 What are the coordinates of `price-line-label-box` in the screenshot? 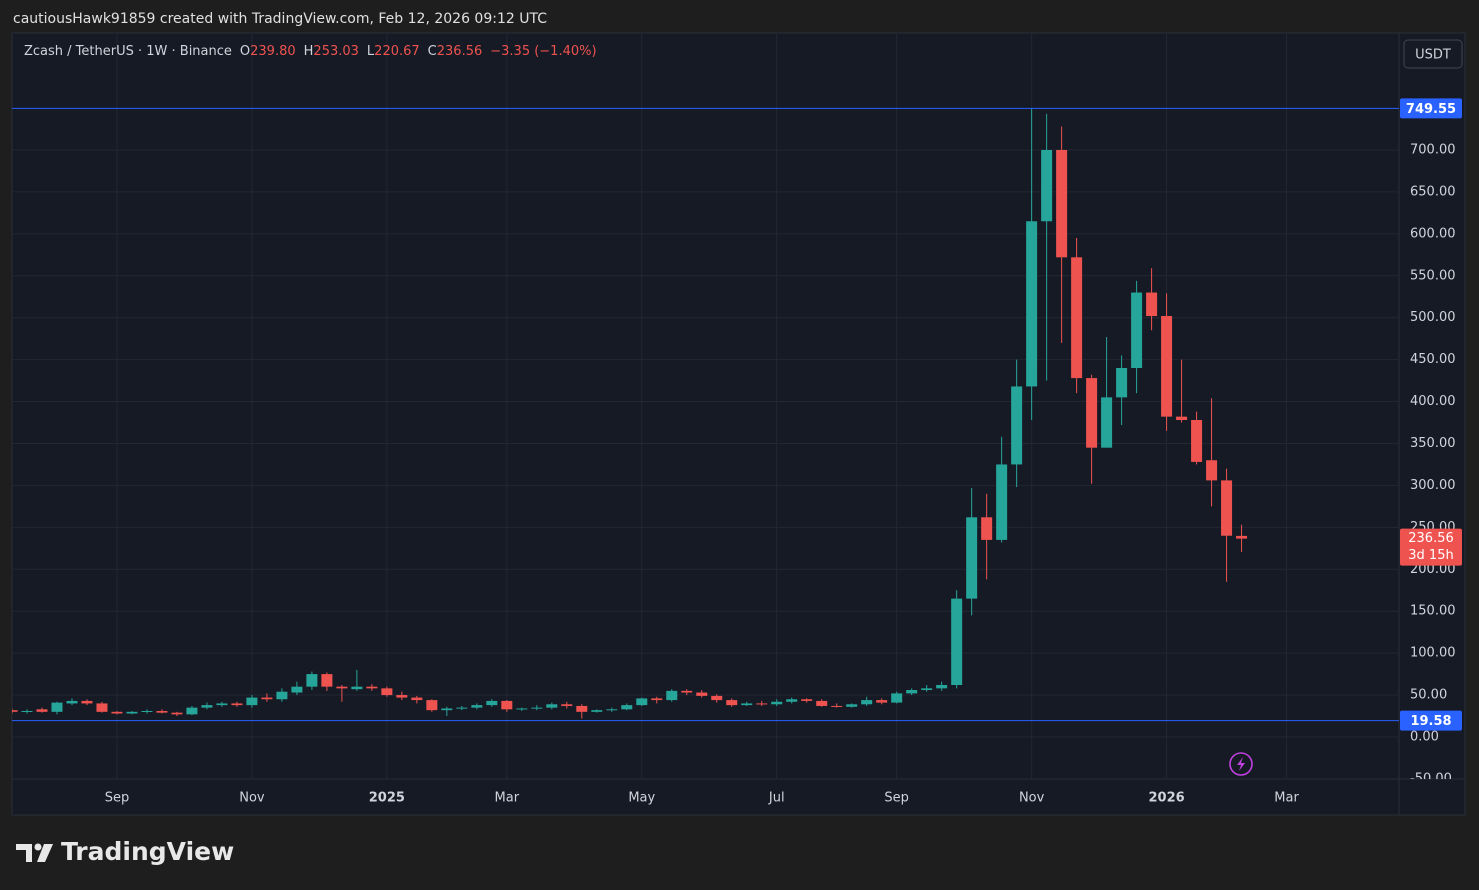 It's located at (1431, 108).